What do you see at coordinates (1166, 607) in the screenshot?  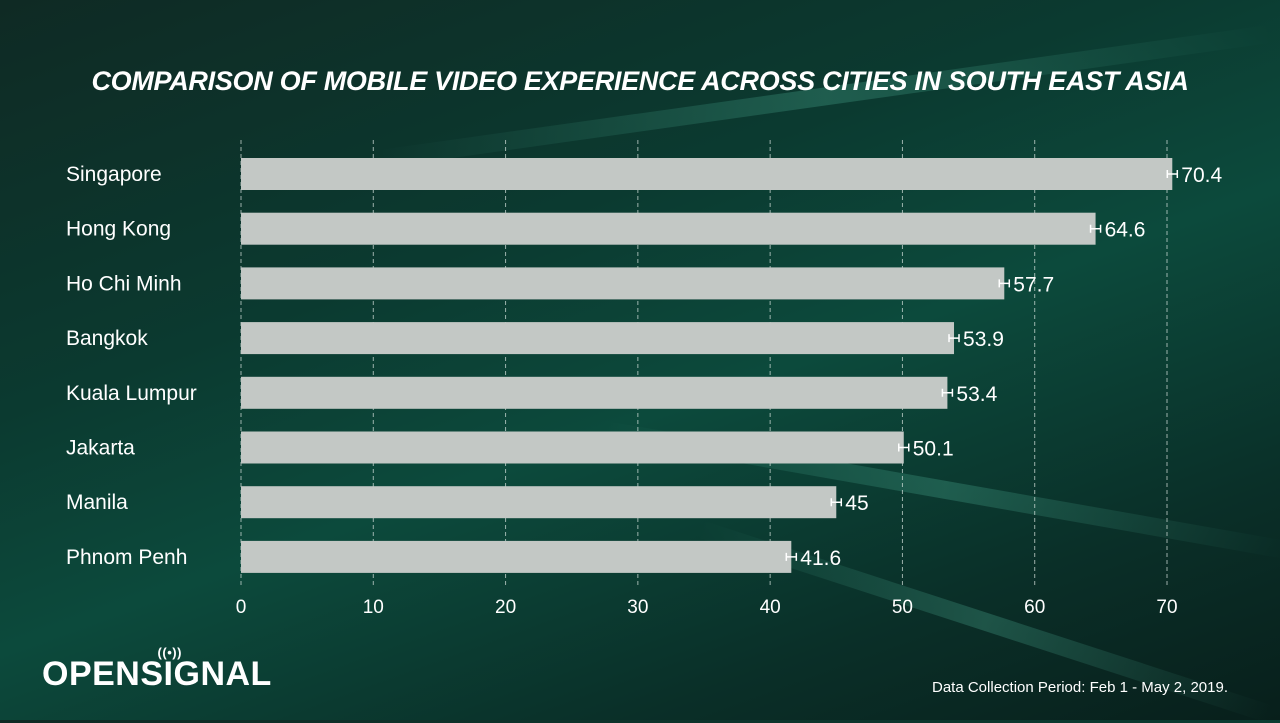 I see `x-tick-label: 70` at bounding box center [1166, 607].